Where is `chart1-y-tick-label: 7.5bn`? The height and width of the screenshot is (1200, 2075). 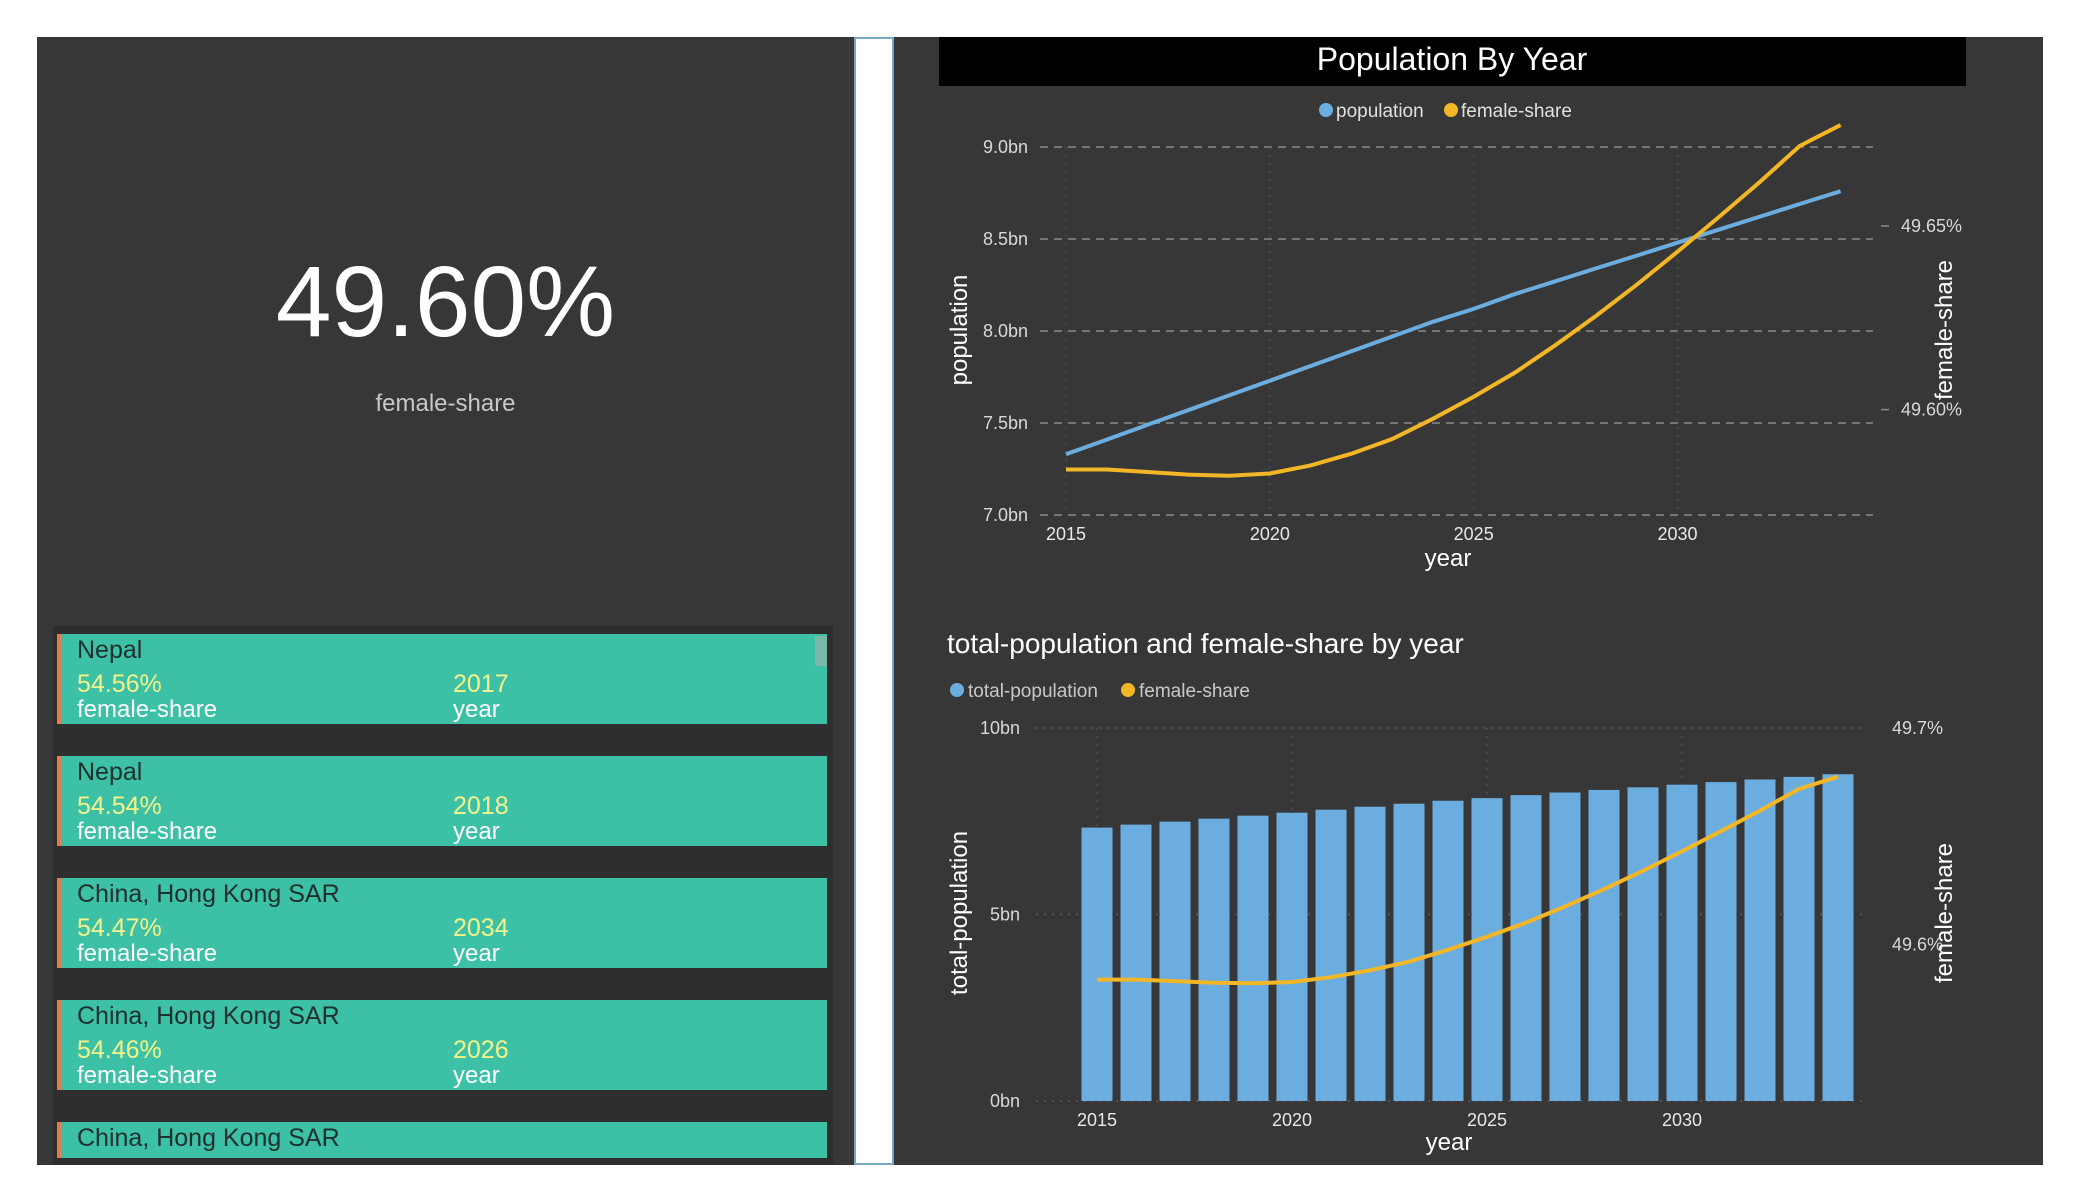 chart1-y-tick-label: 7.5bn is located at coordinates (1005, 423).